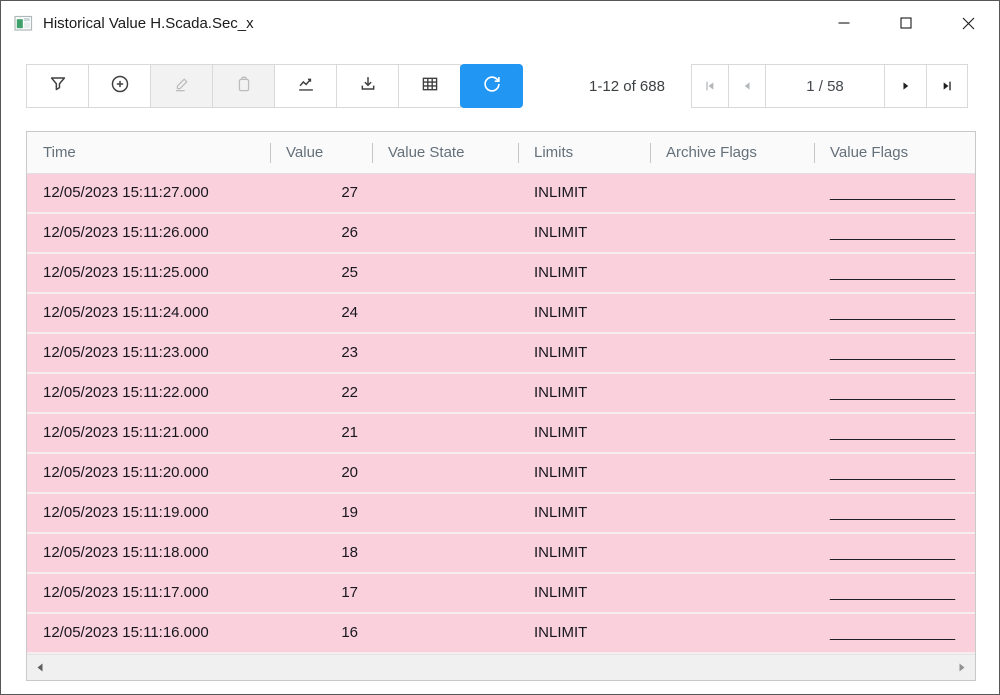  Describe the element at coordinates (894, 152) in the screenshot. I see `column-header-value_flags: Value Flags` at that location.